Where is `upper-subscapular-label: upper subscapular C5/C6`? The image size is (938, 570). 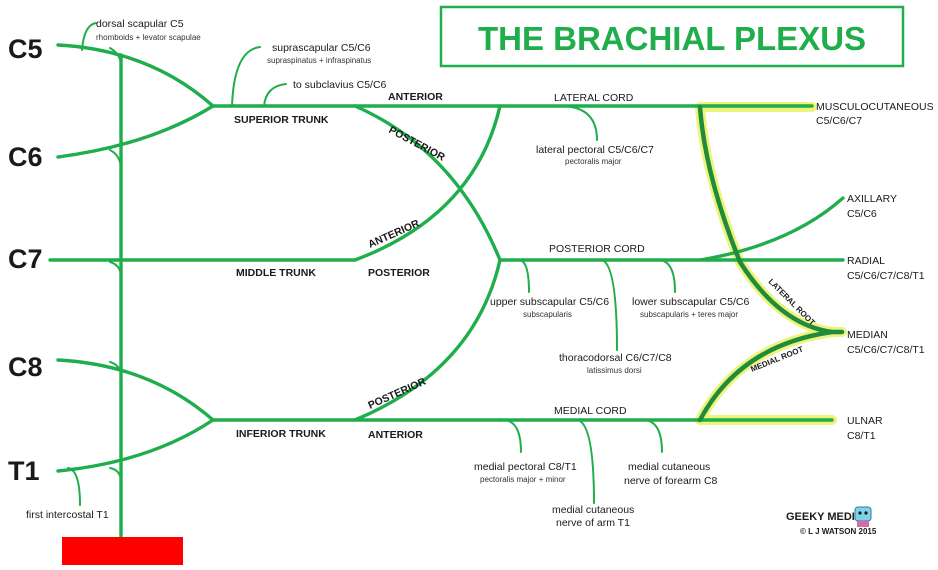
upper-subscapular-label: upper subscapular C5/C6 is located at coordinates (549, 302).